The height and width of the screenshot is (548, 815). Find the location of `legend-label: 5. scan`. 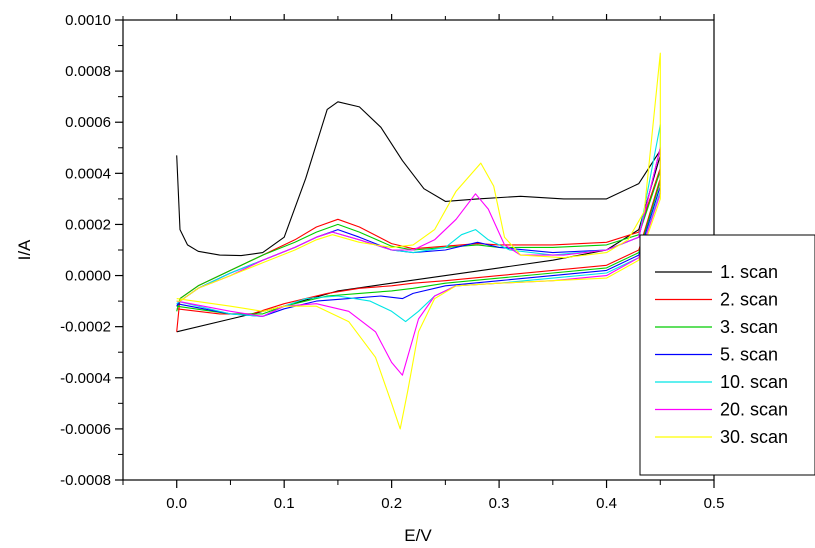

legend-label: 5. scan is located at coordinates (749, 355).